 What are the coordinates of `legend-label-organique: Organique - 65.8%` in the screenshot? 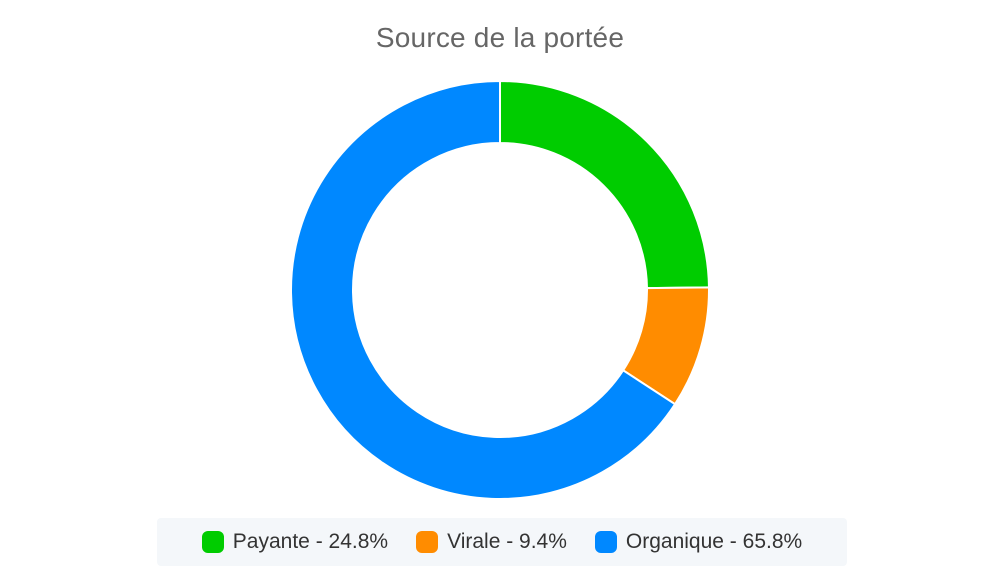 It's located at (714, 541).